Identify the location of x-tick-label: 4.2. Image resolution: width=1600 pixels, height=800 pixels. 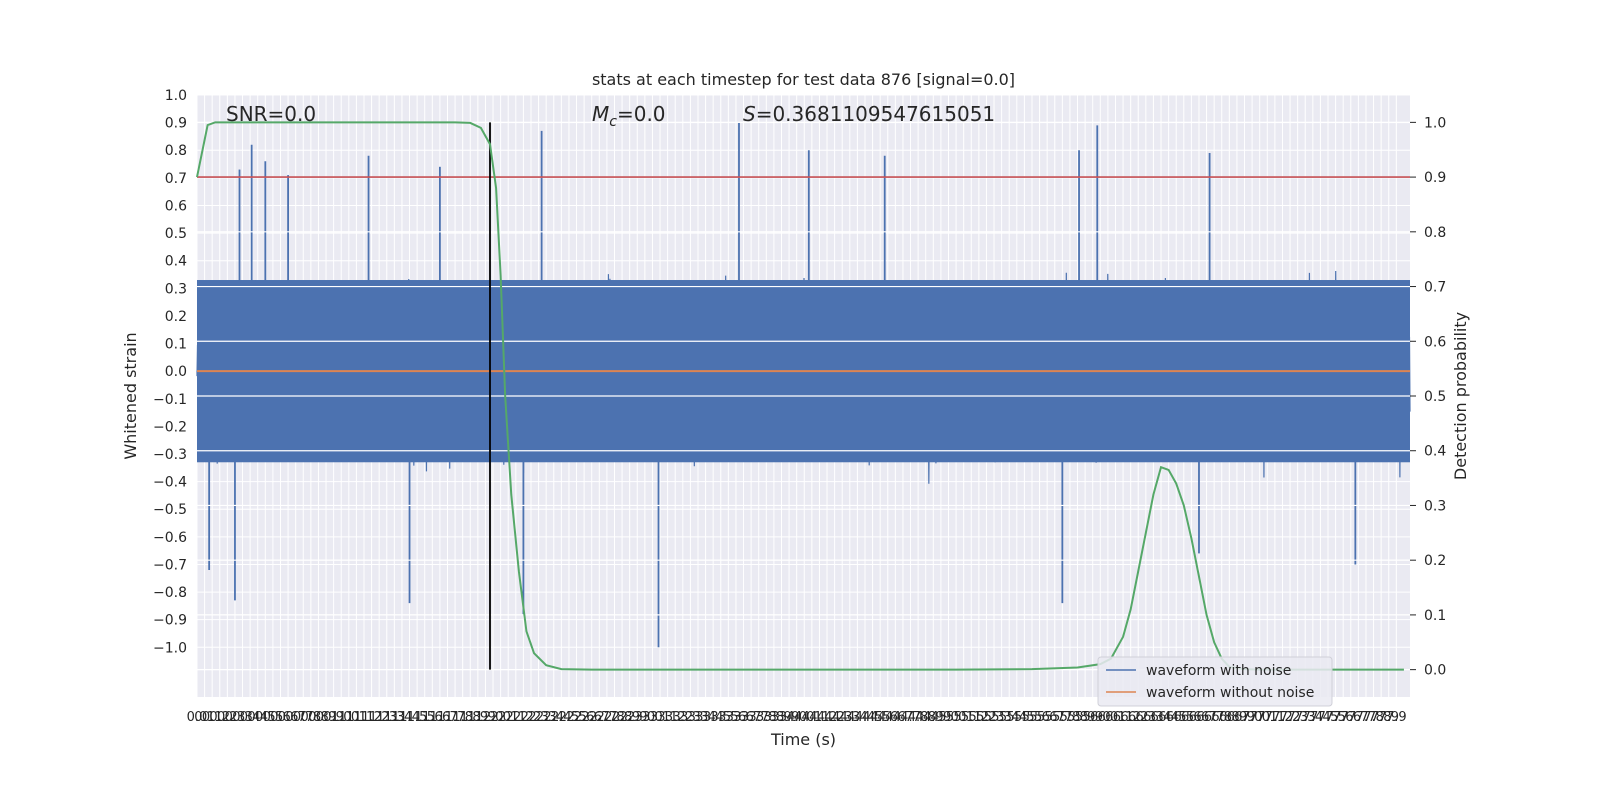
(827, 717).